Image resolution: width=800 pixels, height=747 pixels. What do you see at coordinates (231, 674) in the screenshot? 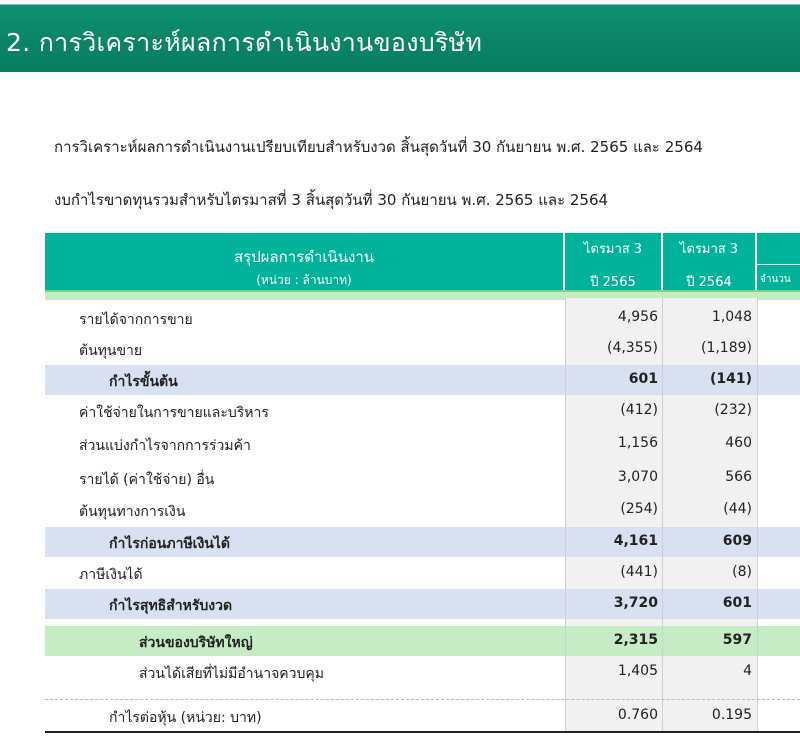
I see `row-label: ส่วนได้เสียที่ไม่มีอำนาจควบคุม` at bounding box center [231, 674].